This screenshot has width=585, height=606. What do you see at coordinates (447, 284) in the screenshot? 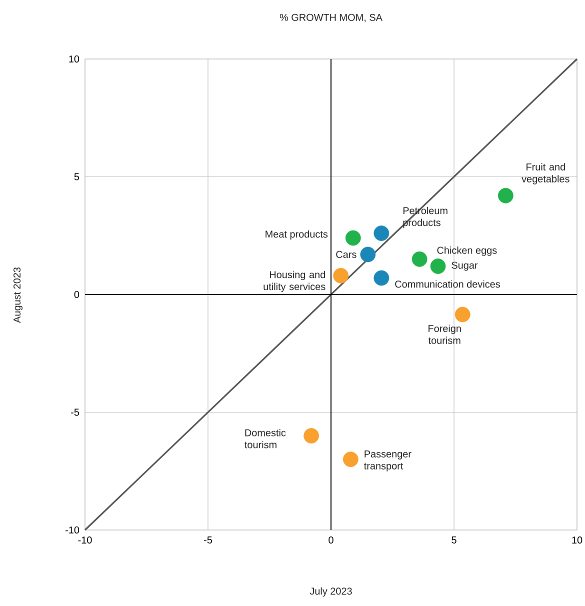
I see `annotation: Communication devices` at bounding box center [447, 284].